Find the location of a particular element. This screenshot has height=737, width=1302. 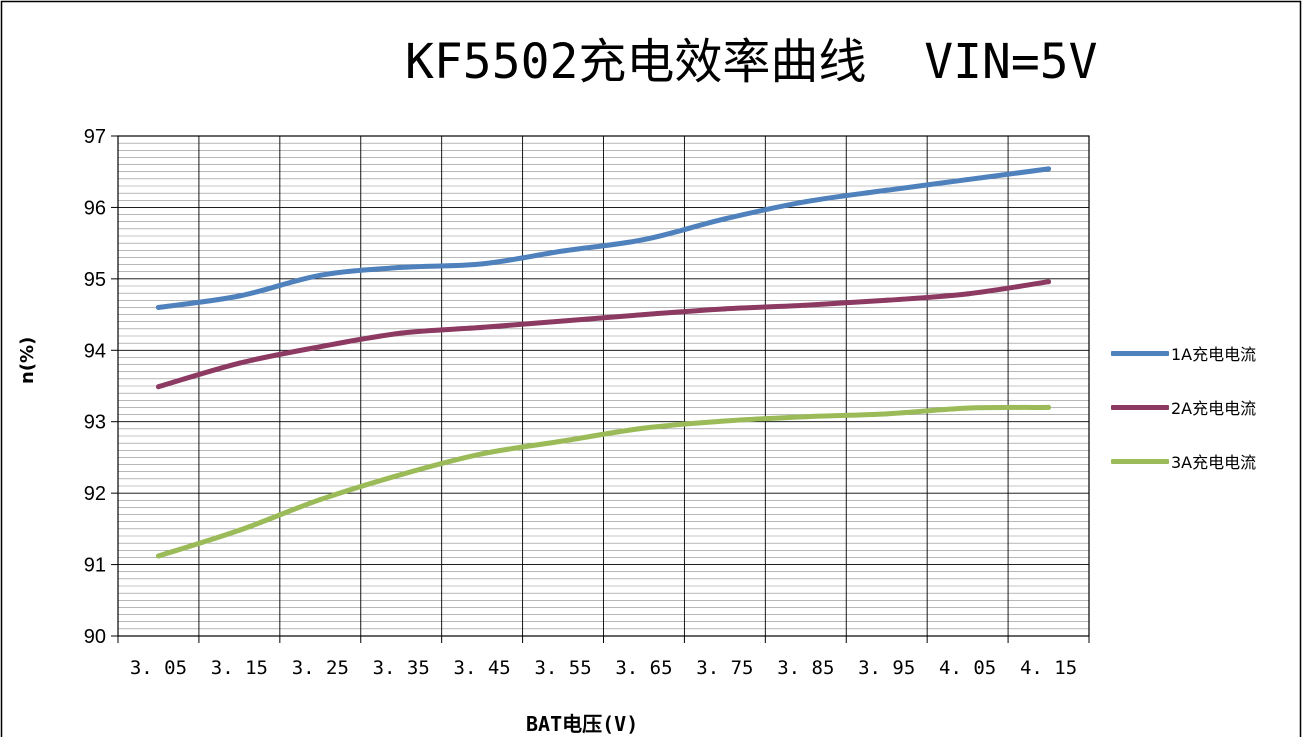

x-tick-label: 3. 05 is located at coordinates (158, 668).